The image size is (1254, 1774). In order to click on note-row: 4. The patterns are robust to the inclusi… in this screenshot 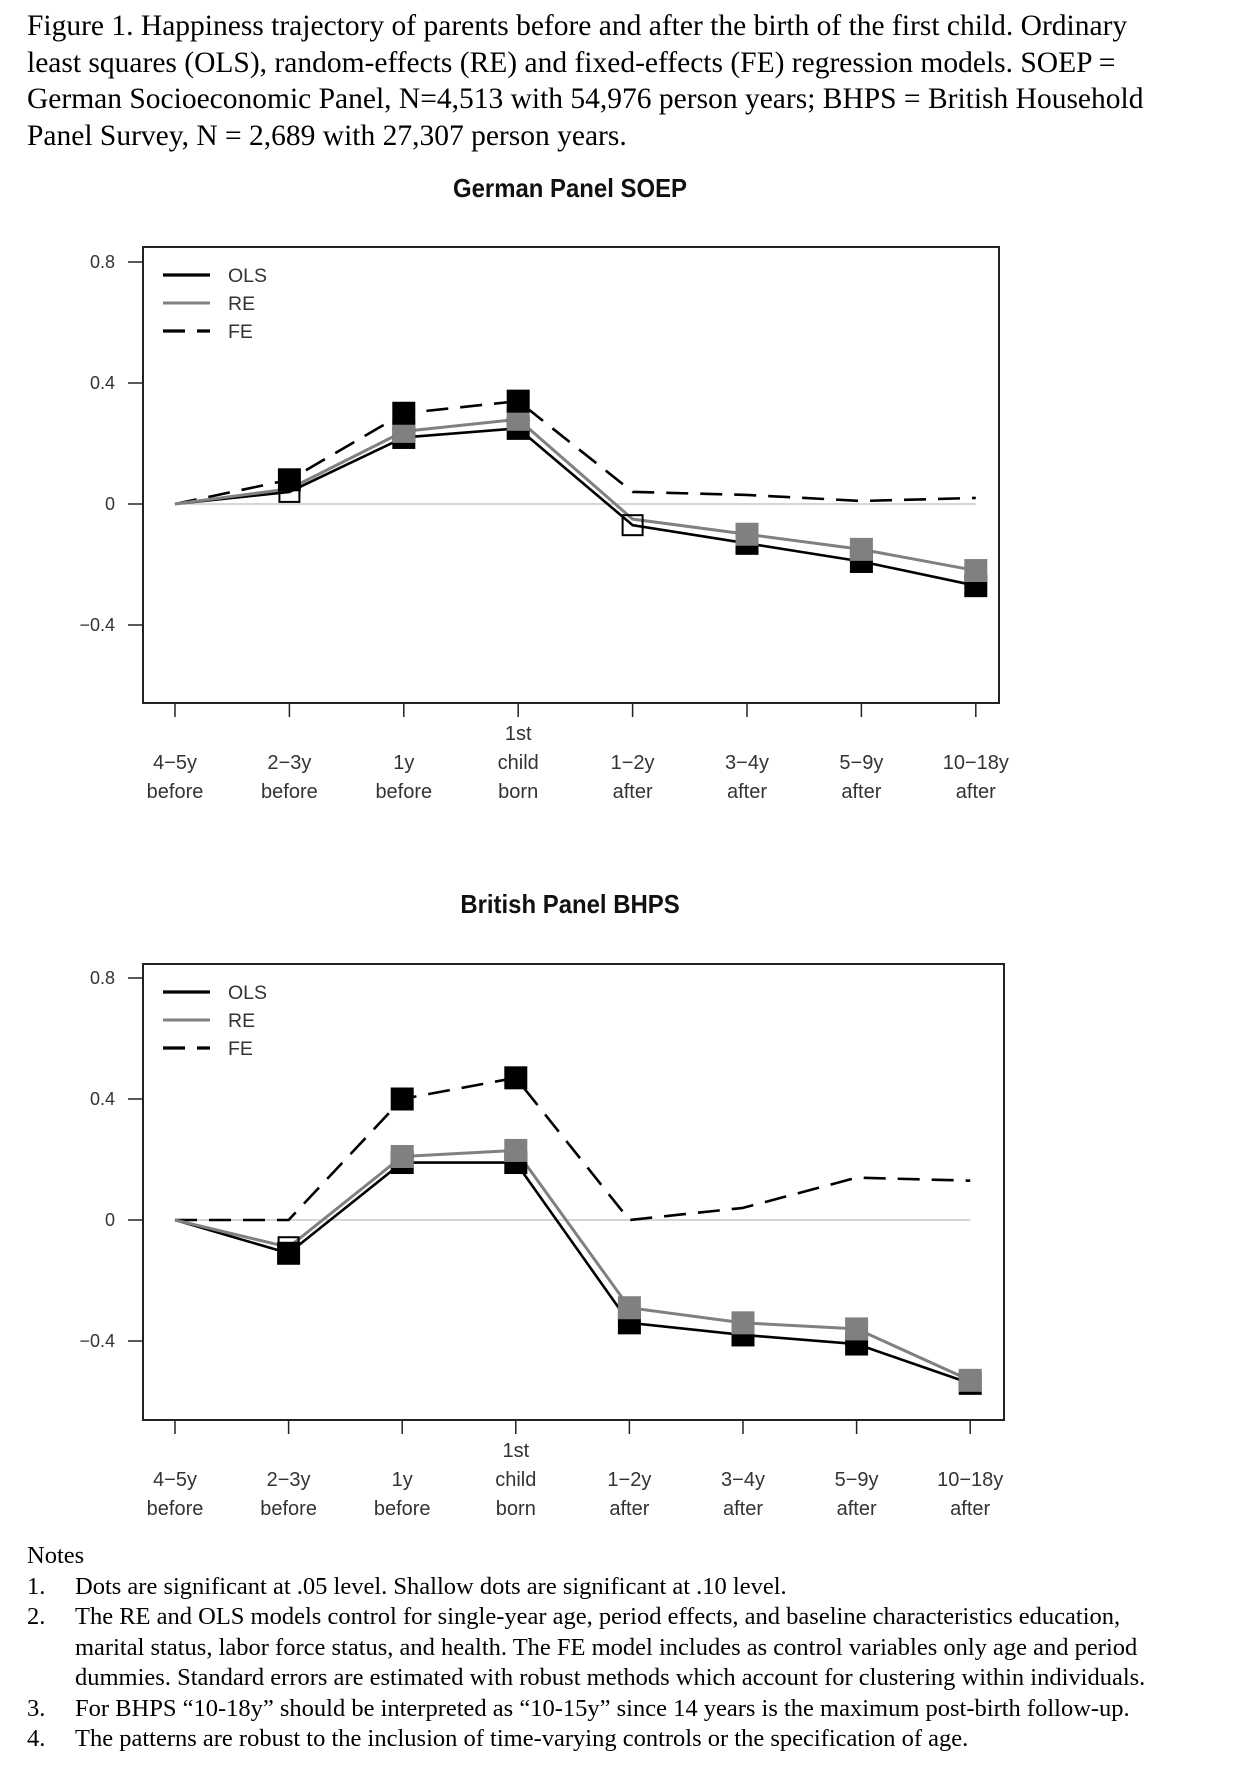, I will do `click(639, 1739)`.